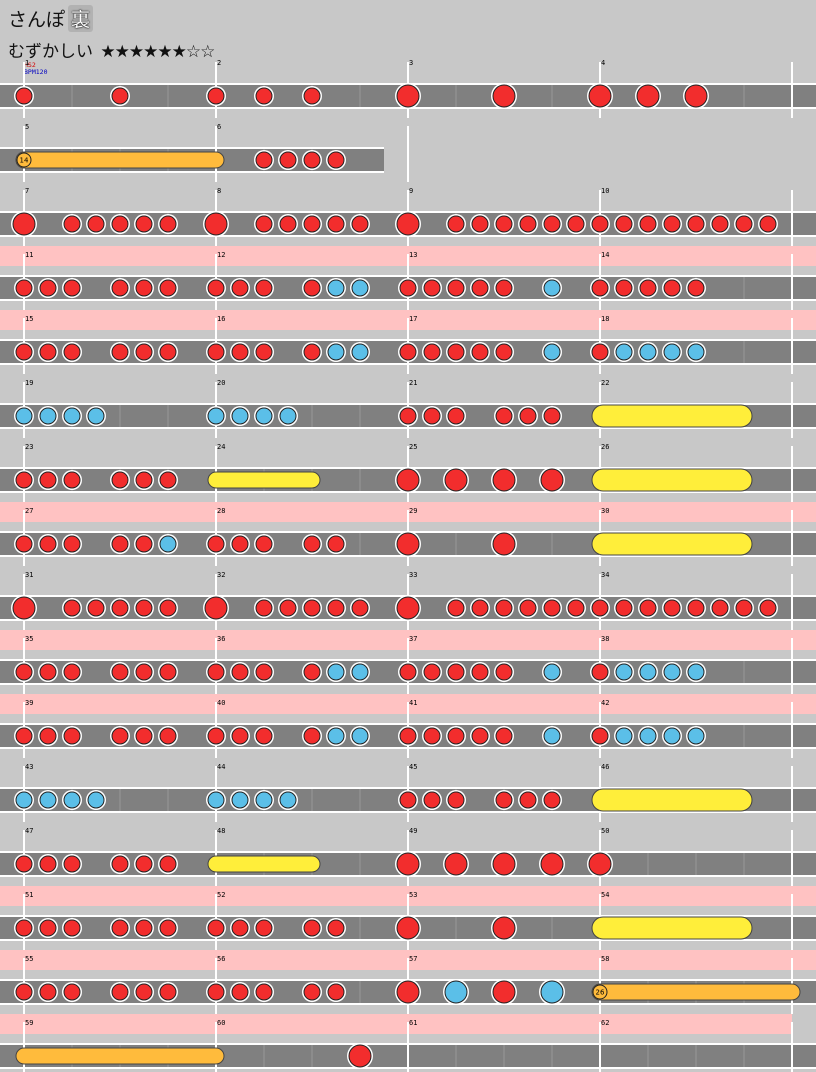  What do you see at coordinates (413, 767) in the screenshot?
I see `measure-number: 45` at bounding box center [413, 767].